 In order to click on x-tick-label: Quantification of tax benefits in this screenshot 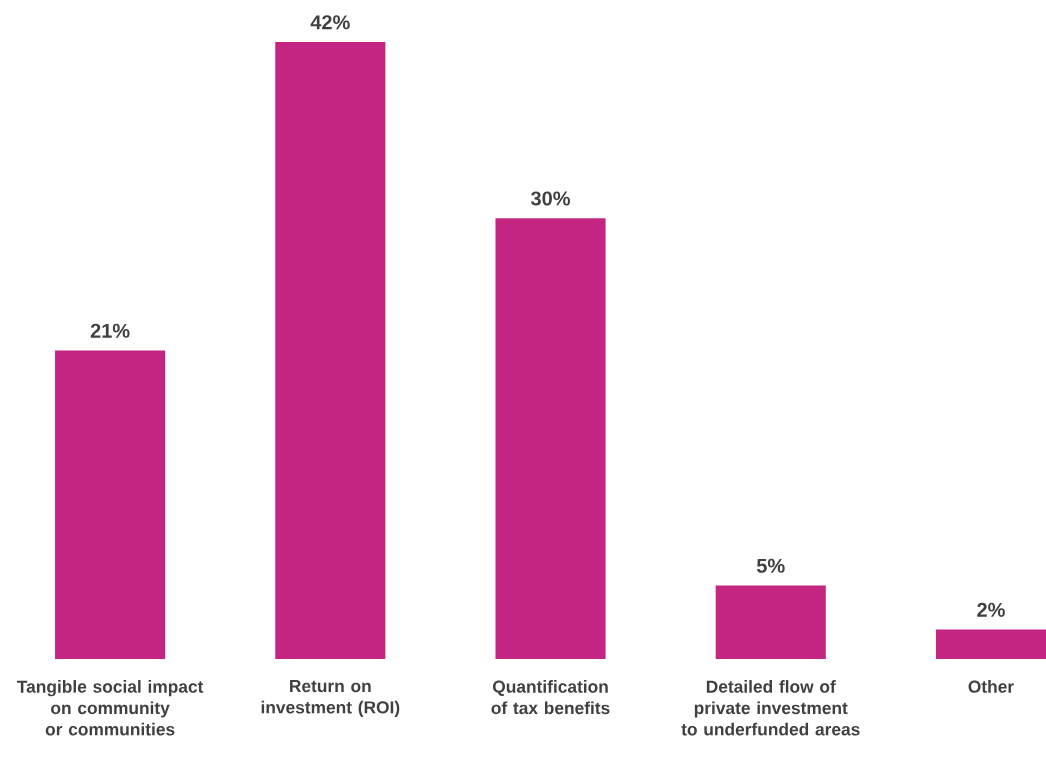, I will do `click(550, 697)`.